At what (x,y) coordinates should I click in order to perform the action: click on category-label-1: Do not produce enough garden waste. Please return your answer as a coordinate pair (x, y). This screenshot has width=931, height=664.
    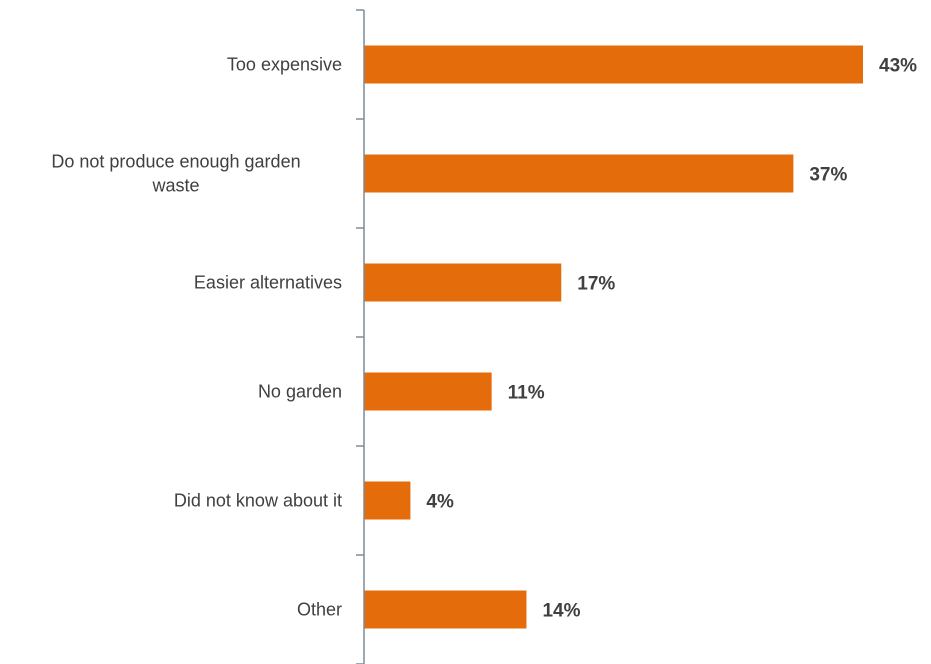
    Looking at the image, I should click on (175, 174).